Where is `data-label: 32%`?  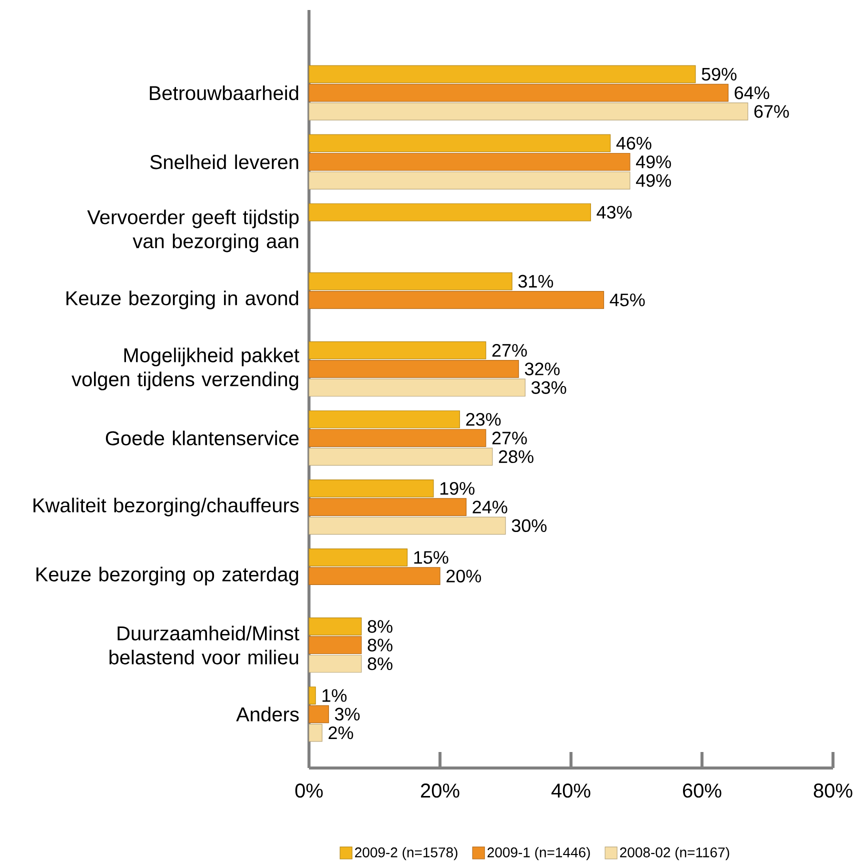
data-label: 32% is located at coordinates (542, 369).